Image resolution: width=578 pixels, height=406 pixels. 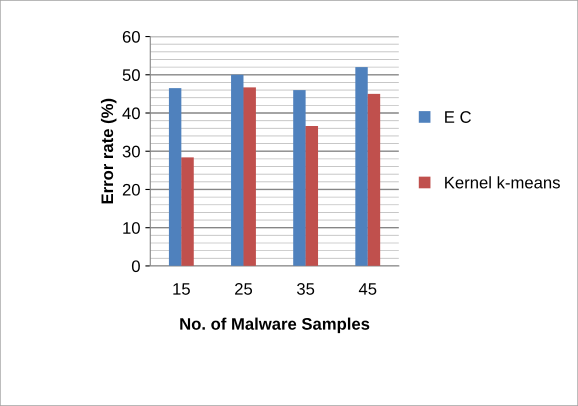 I want to click on y-tick-label: 40, so click(x=131, y=113).